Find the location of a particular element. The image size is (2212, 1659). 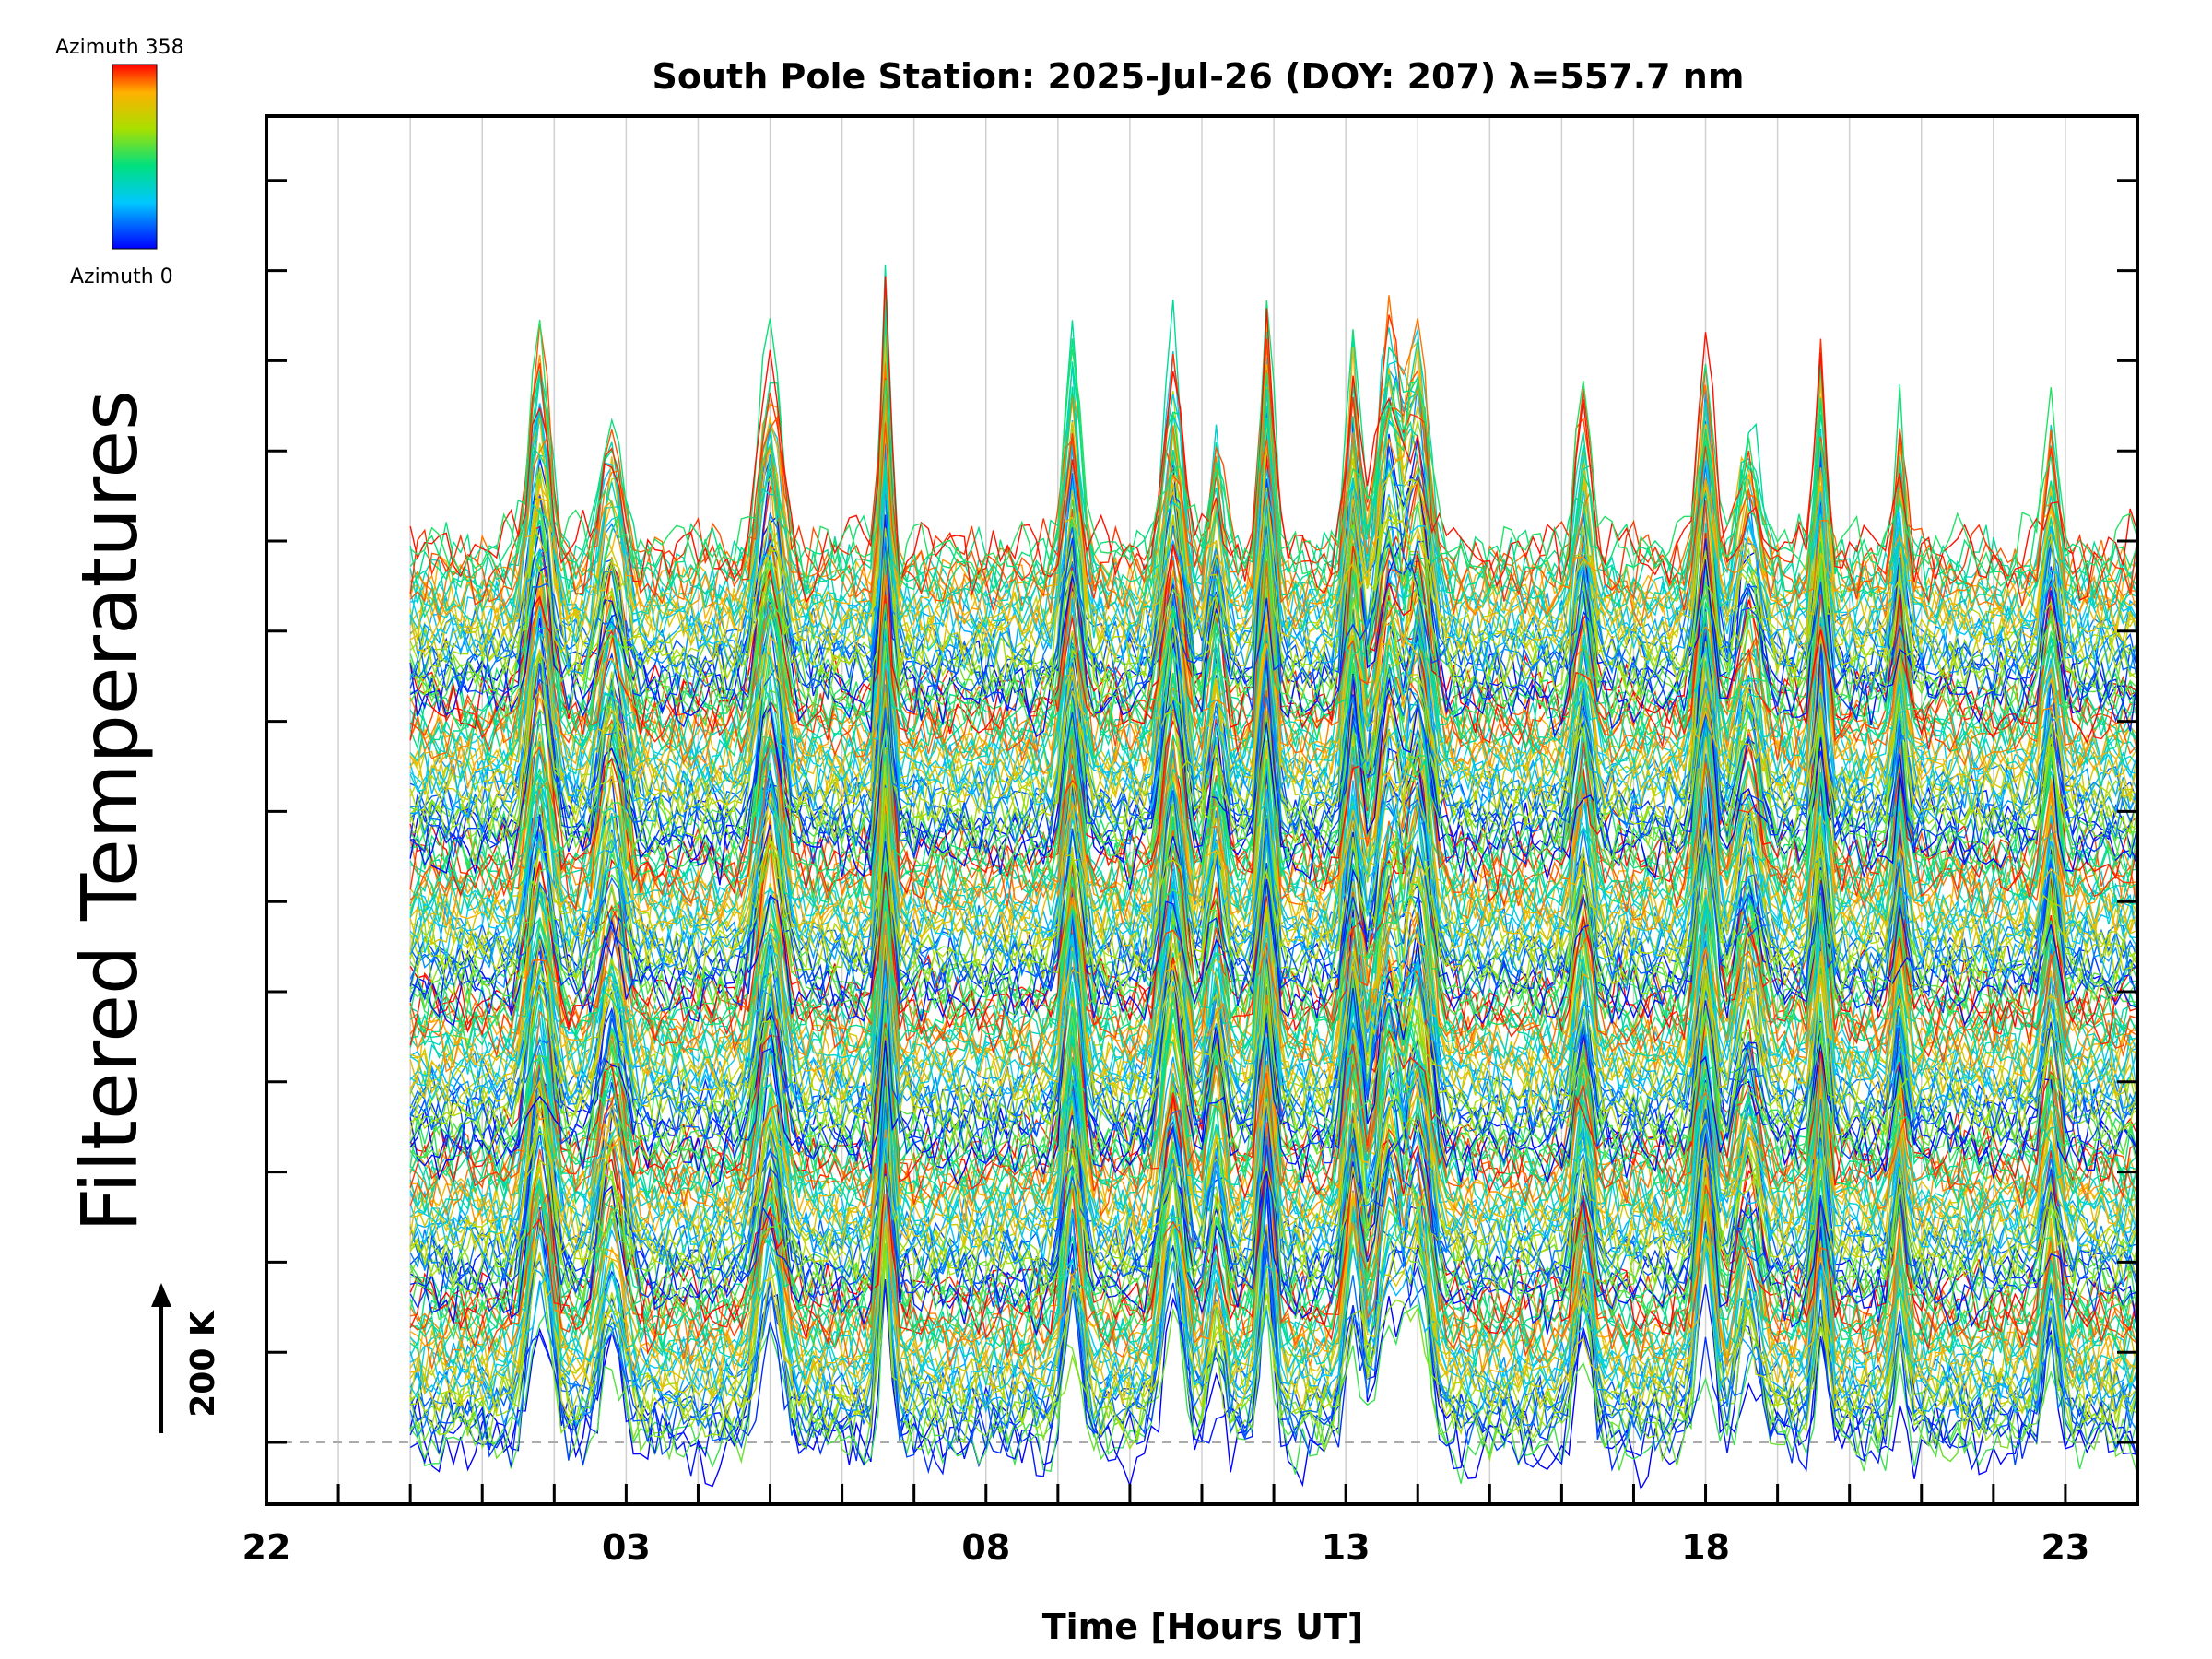

x-tick-label: 03 is located at coordinates (626, 1547).